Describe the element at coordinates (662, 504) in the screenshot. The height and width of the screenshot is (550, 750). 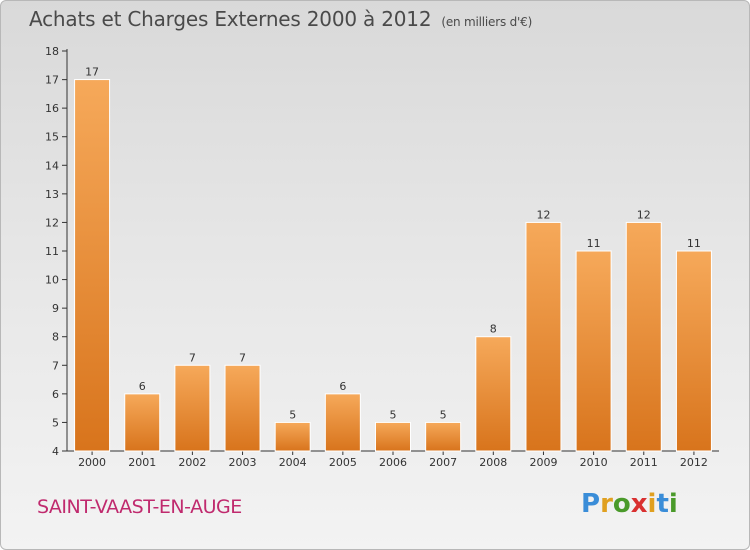
I see `logo-letter: t` at that location.